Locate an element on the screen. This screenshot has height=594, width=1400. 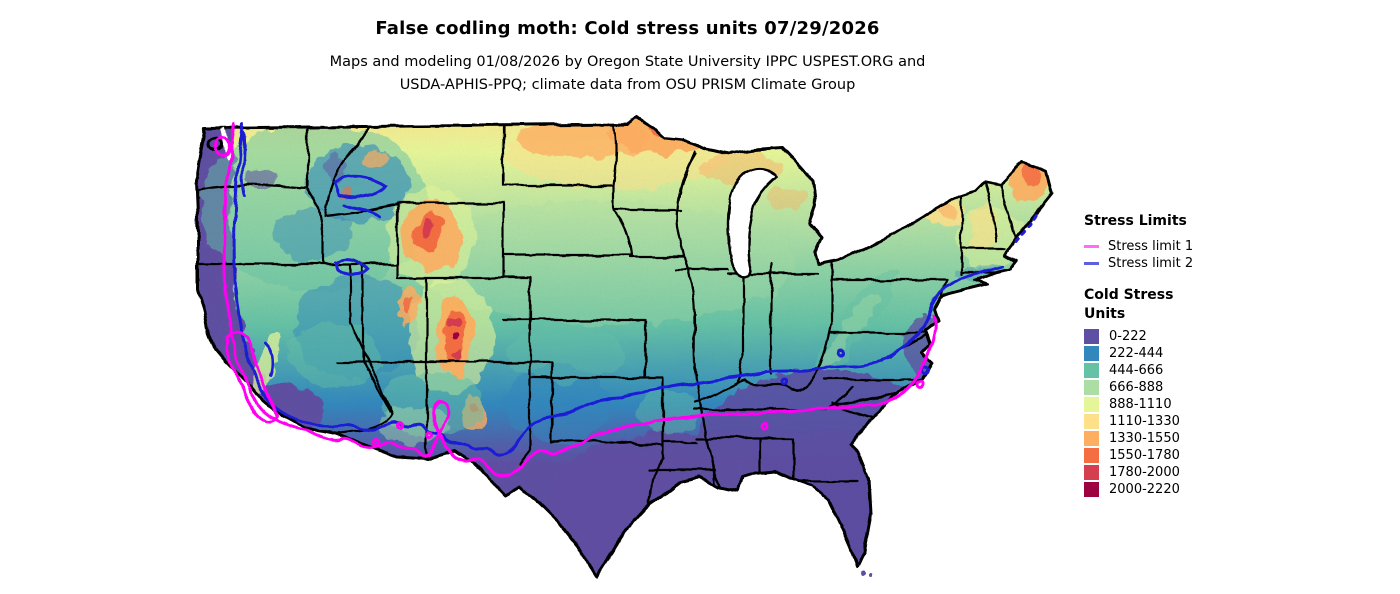
legend-class-row: 1330-1550 is located at coordinates (1234, 438).